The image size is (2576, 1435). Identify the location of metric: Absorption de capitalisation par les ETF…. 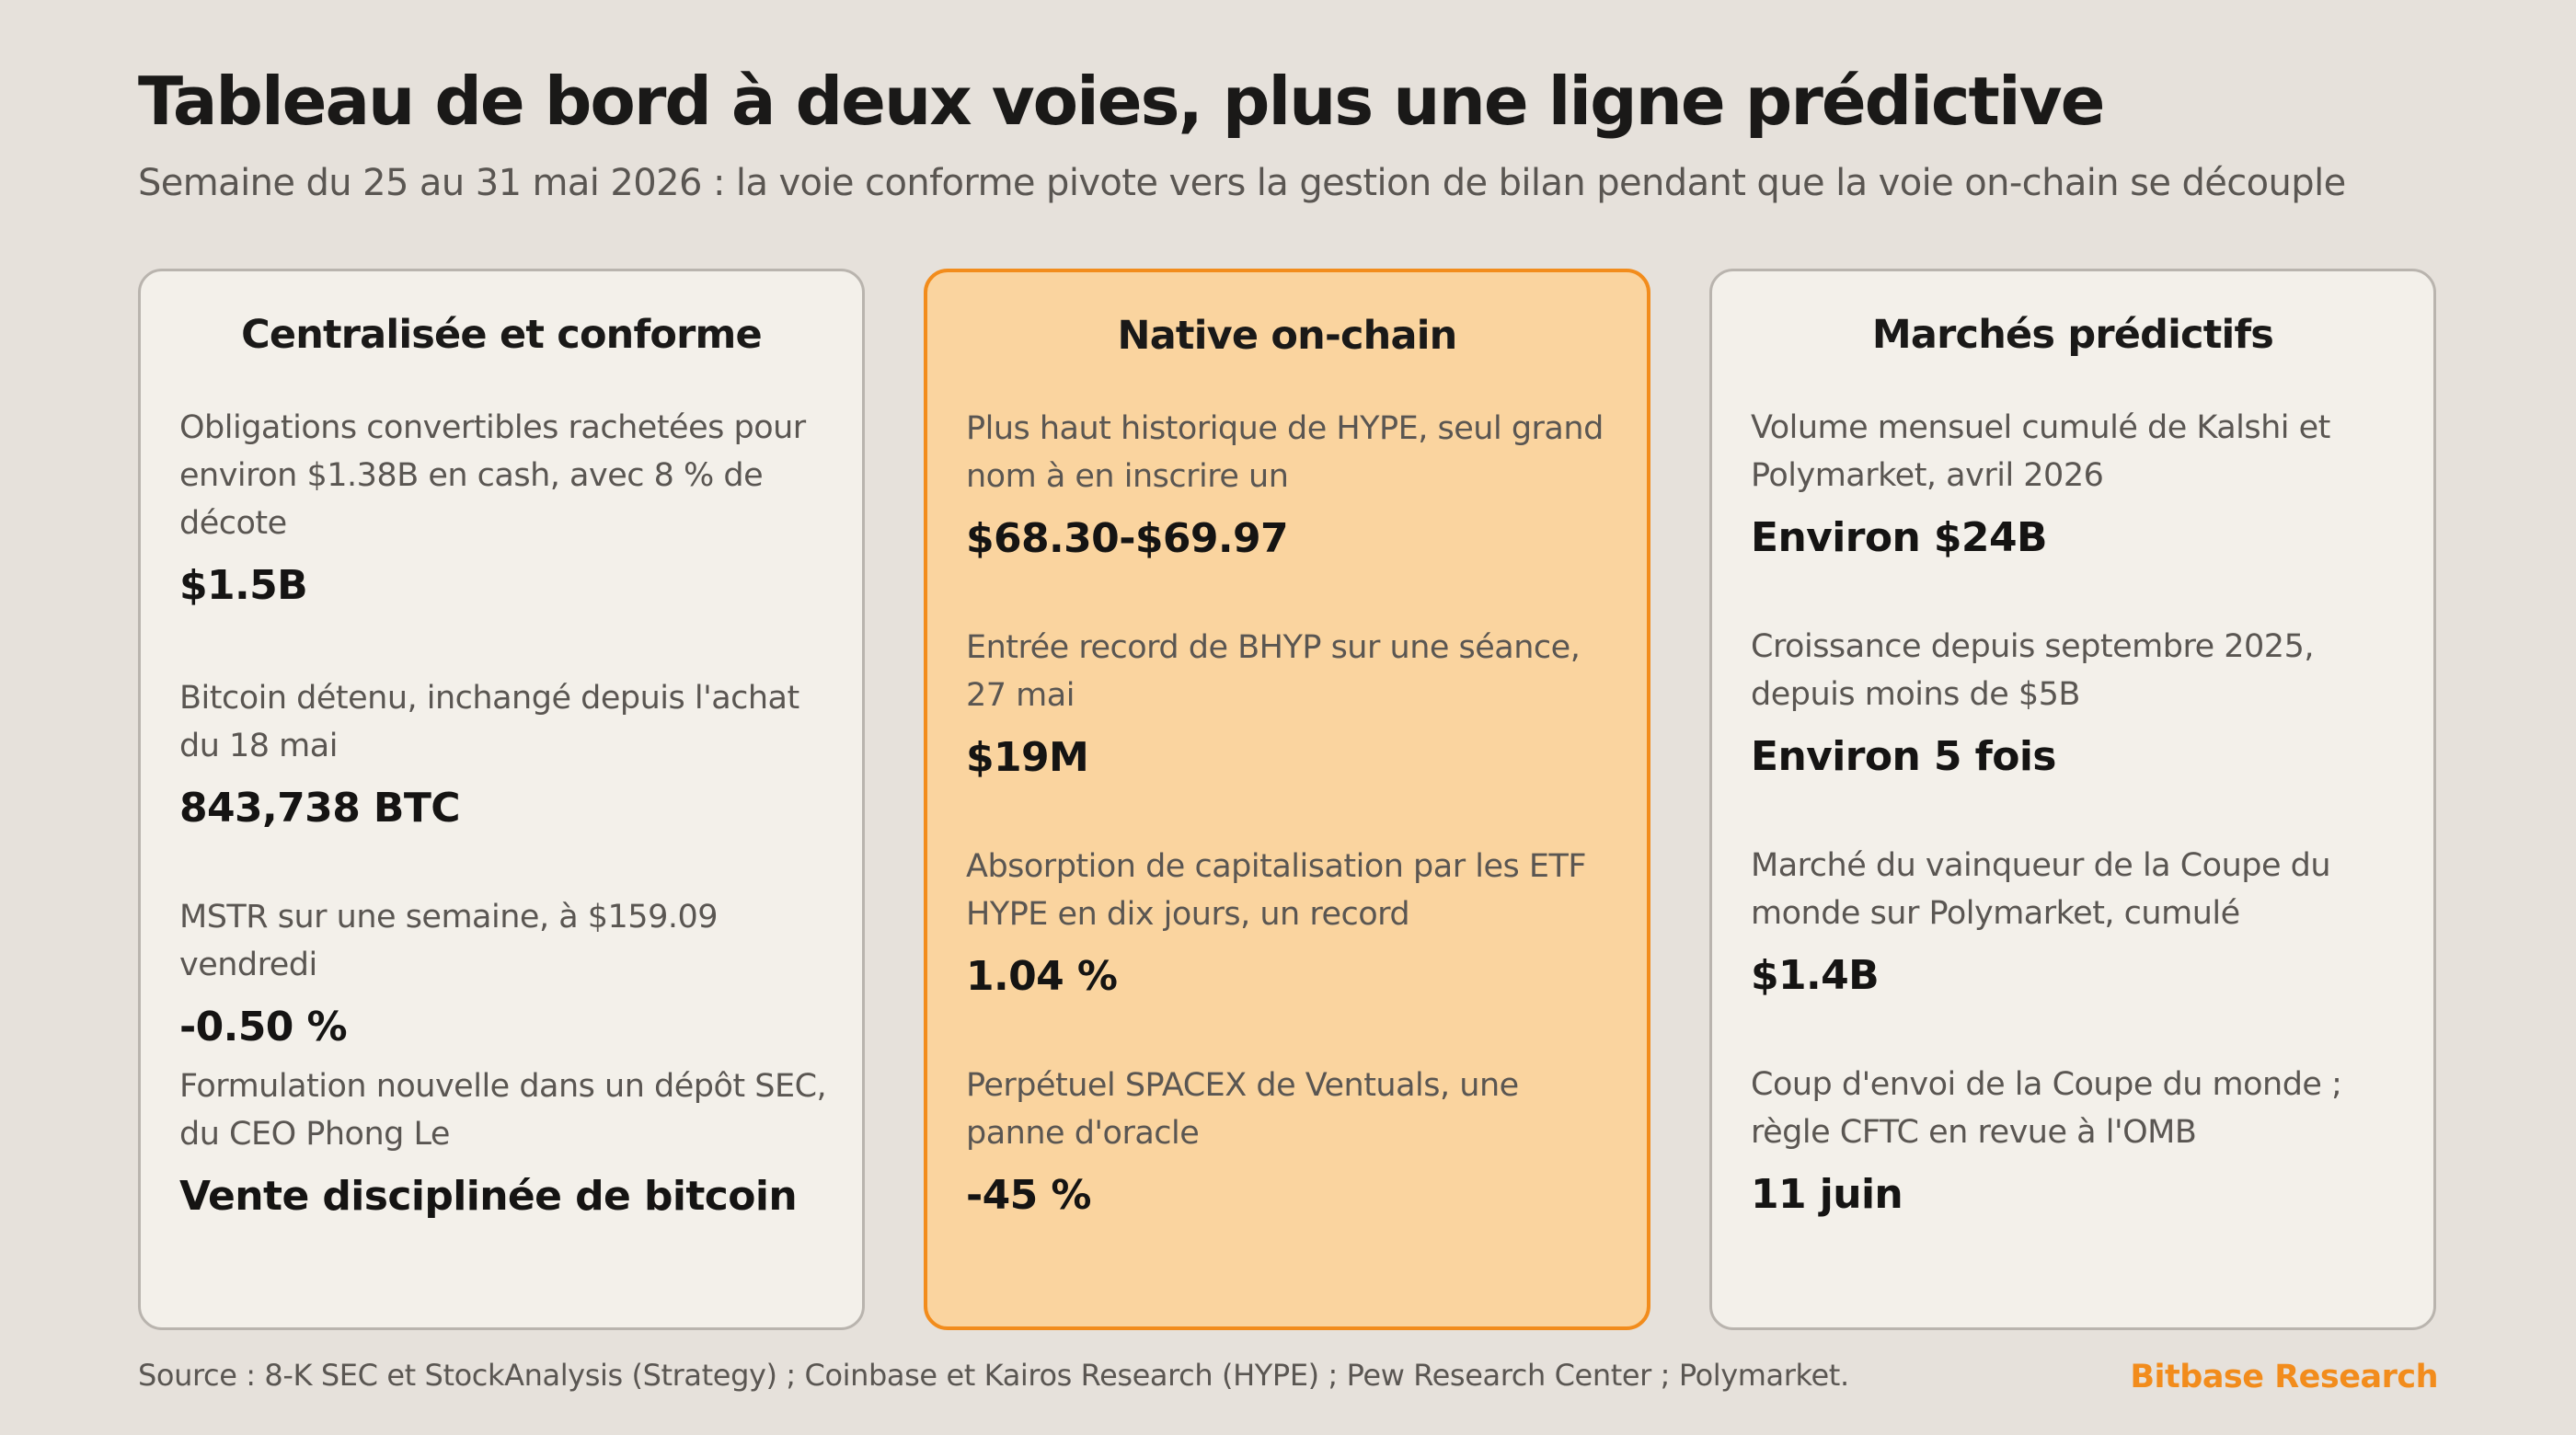
(1292, 922).